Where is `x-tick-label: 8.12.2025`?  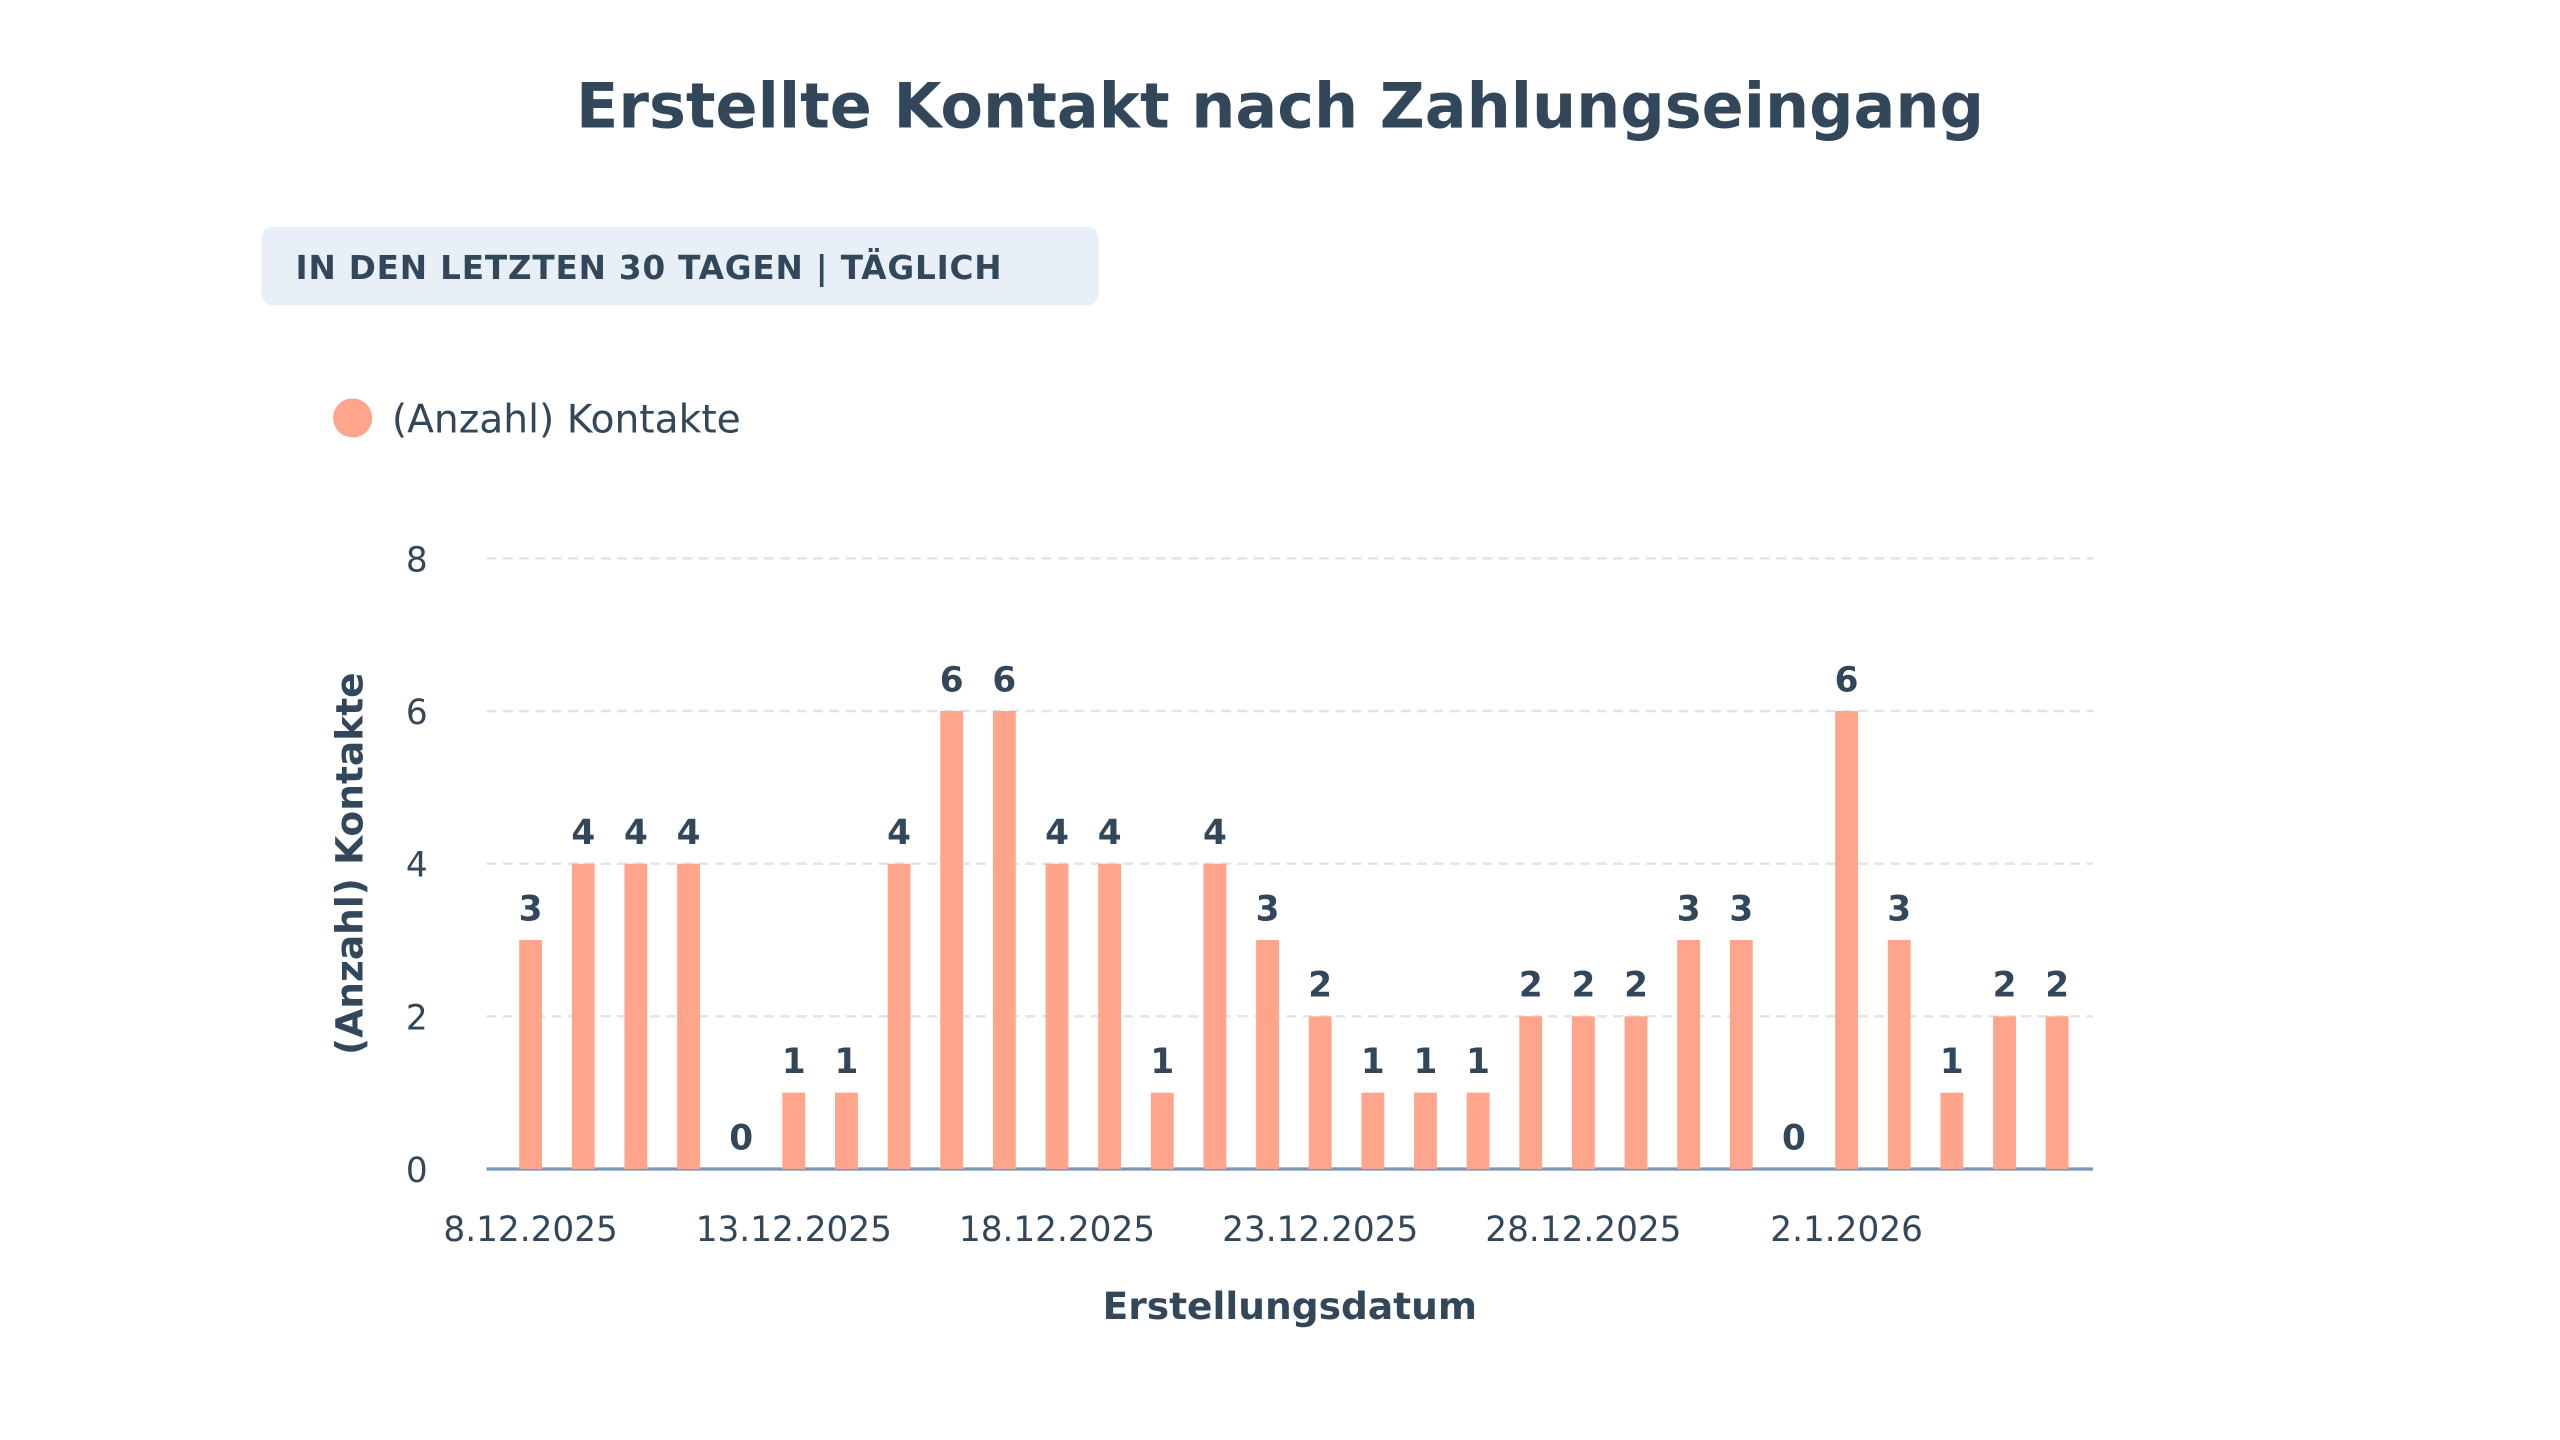
x-tick-label: 8.12.2025 is located at coordinates (530, 1230).